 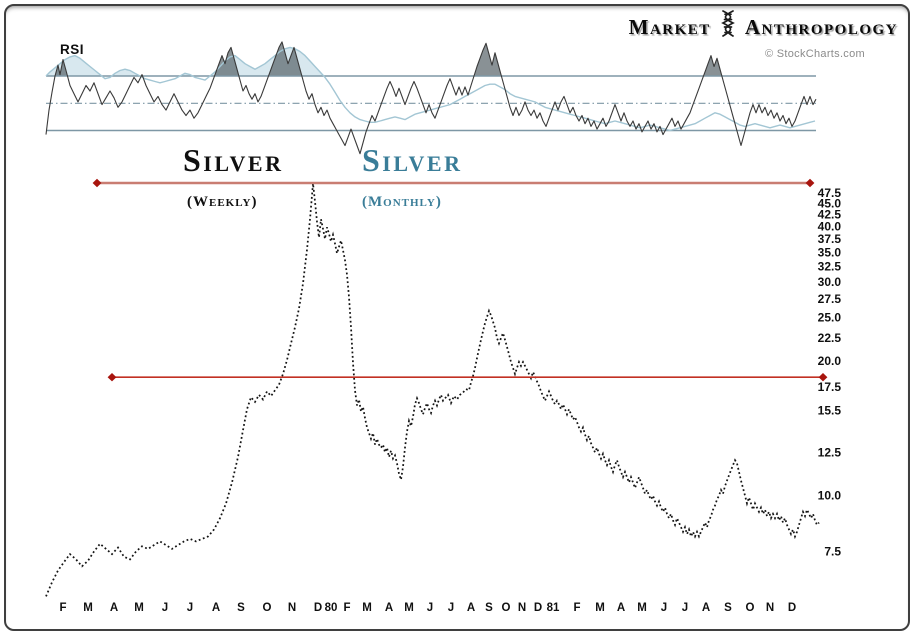 What do you see at coordinates (233, 160) in the screenshot?
I see `series-title-silver-weekly: Silver` at bounding box center [233, 160].